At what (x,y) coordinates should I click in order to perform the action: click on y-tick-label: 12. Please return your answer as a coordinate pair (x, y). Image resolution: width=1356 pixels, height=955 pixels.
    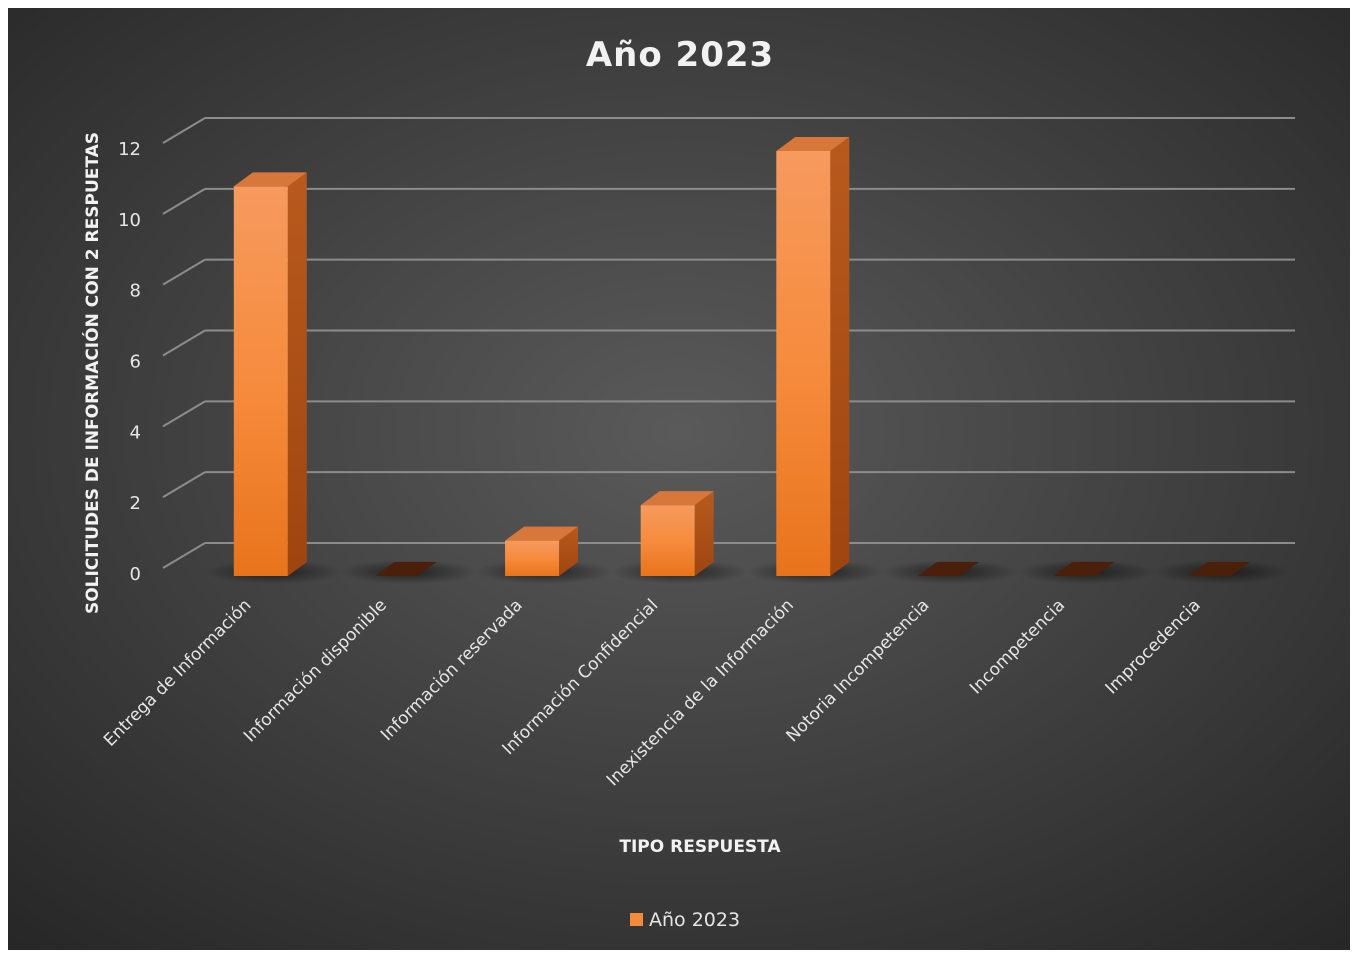
    Looking at the image, I should click on (129, 149).